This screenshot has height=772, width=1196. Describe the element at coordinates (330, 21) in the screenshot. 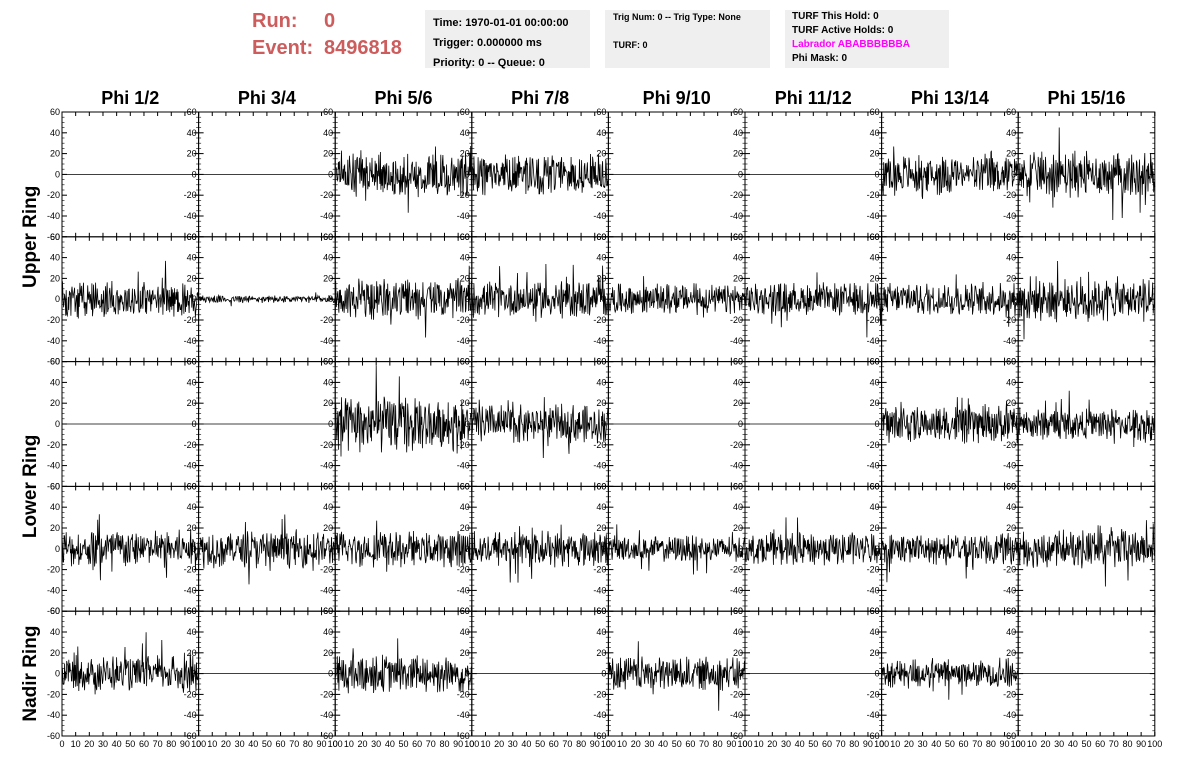

I see `run-value: 0` at that location.